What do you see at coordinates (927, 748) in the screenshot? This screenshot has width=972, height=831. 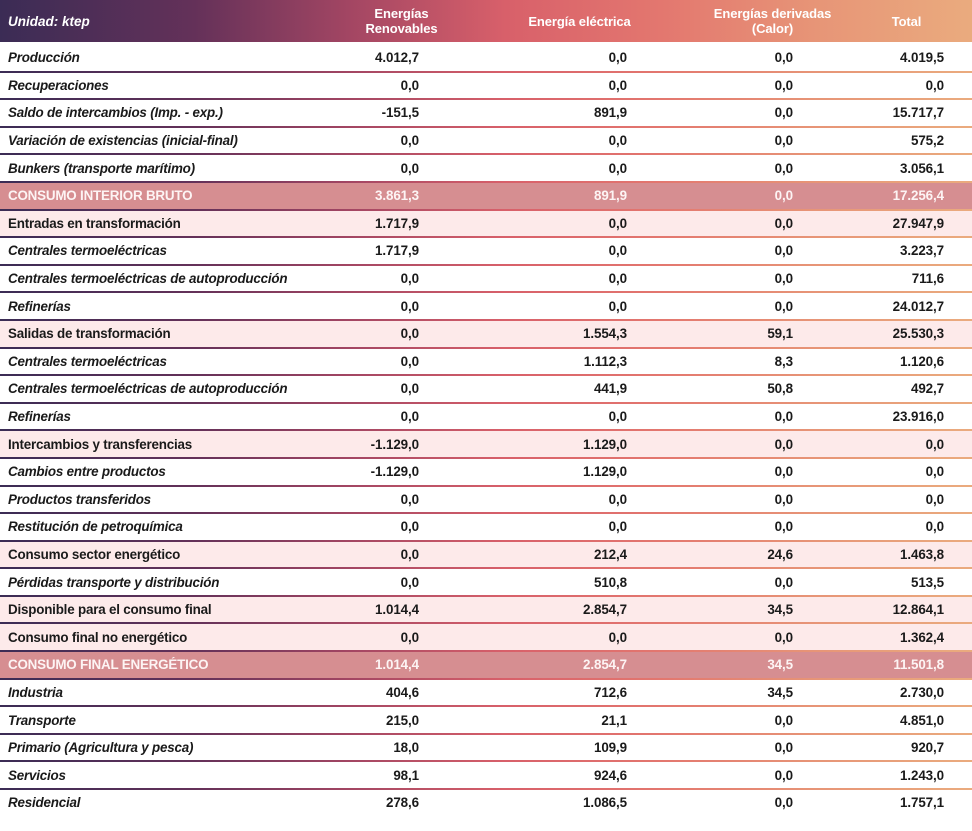 I see `cell-total: 920,7` at bounding box center [927, 748].